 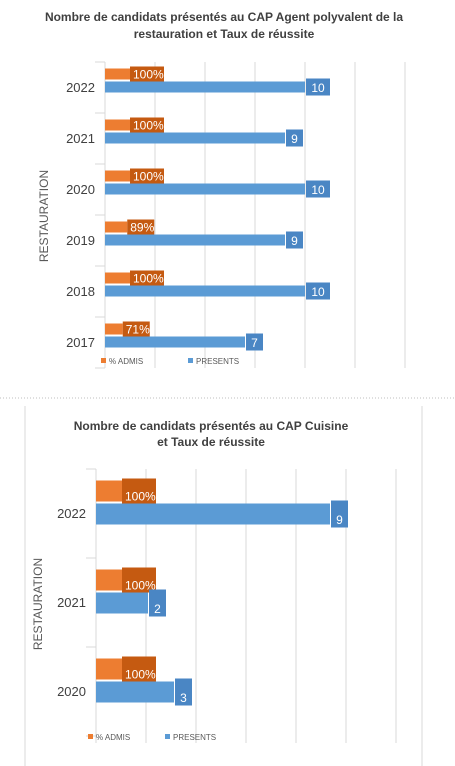 I want to click on chart1-legend-swatch-admis, so click(x=103, y=360).